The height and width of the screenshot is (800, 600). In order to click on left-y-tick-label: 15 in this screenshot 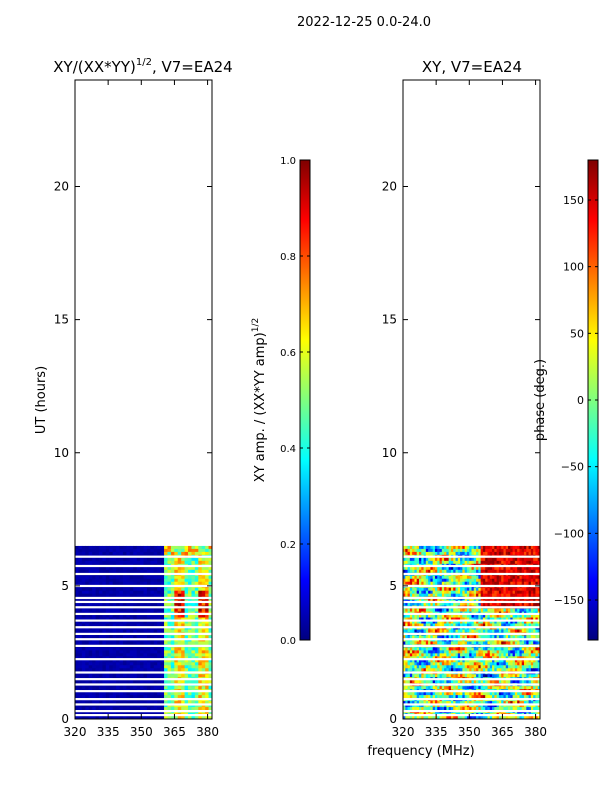, I will do `click(61, 320)`.